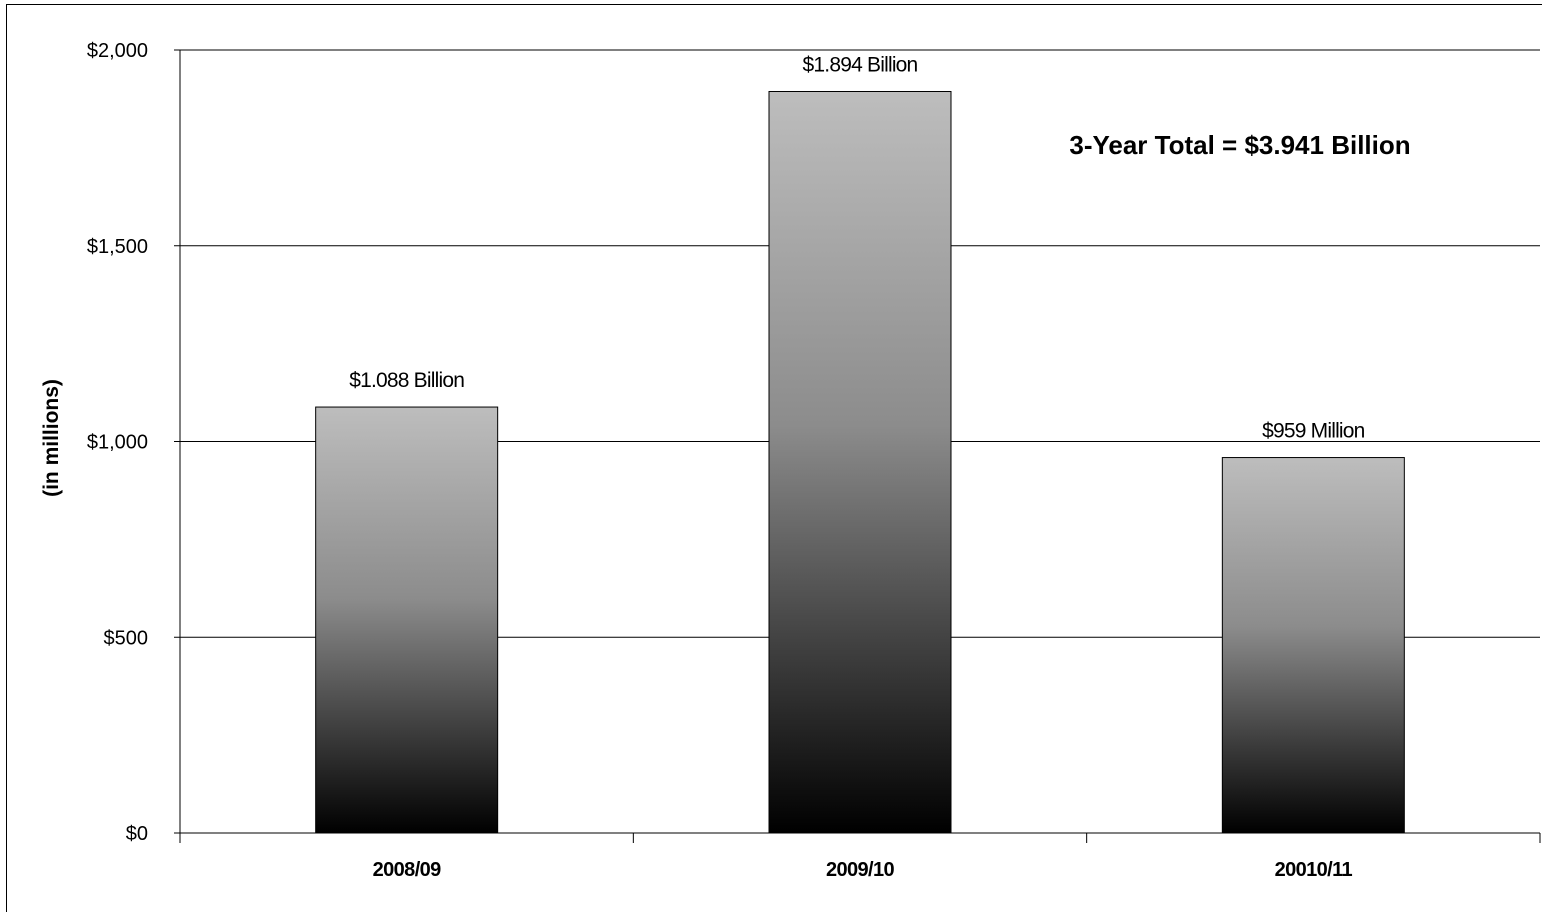 The width and height of the screenshot is (1543, 913). Describe the element at coordinates (137, 834) in the screenshot. I see `y-tick-label: $0` at that location.